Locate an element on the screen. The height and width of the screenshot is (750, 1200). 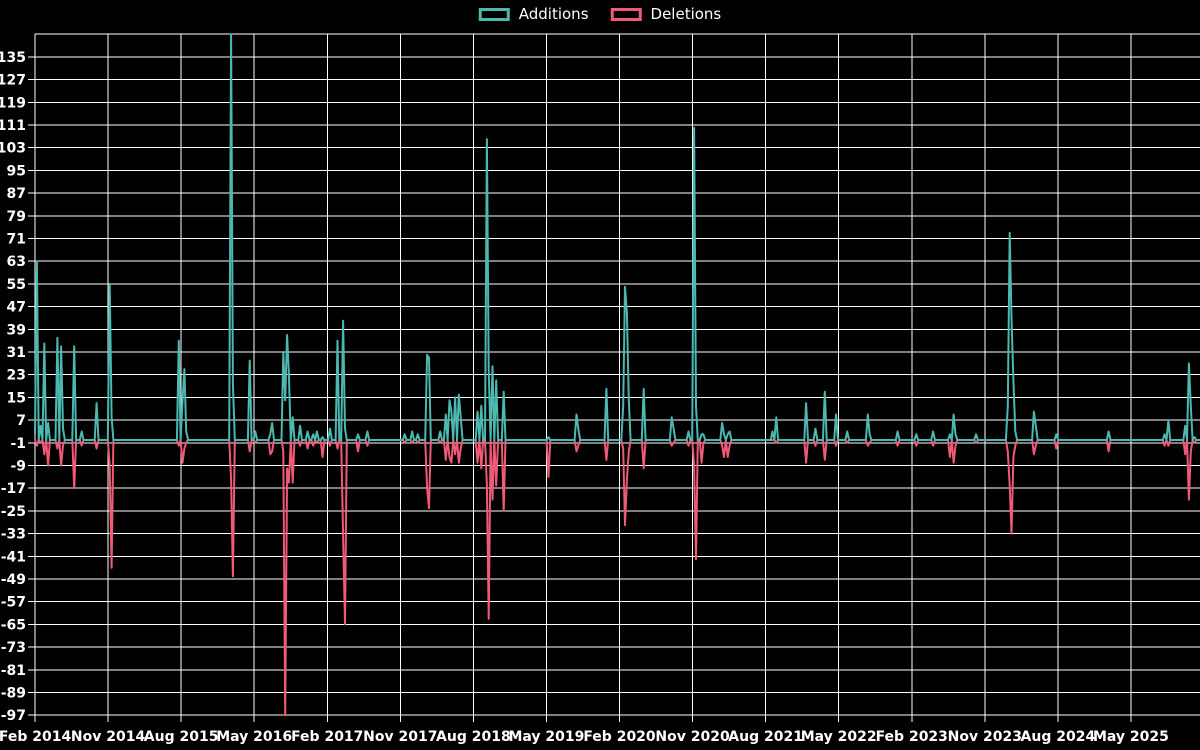
y-axis-tick-label: 79 is located at coordinates (16, 217).